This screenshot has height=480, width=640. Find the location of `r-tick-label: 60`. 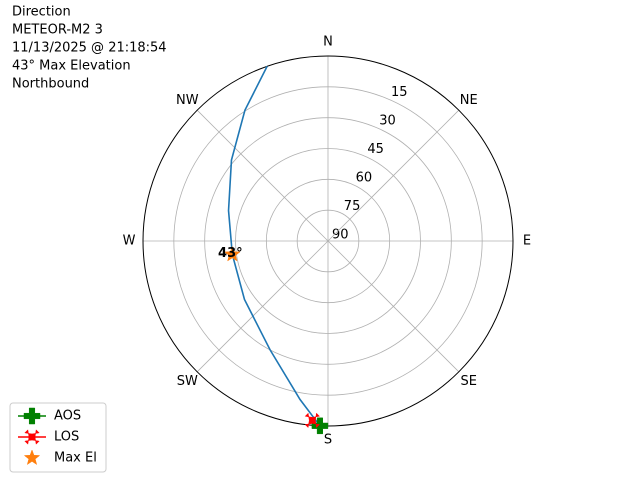

r-tick-label: 60 is located at coordinates (364, 178).